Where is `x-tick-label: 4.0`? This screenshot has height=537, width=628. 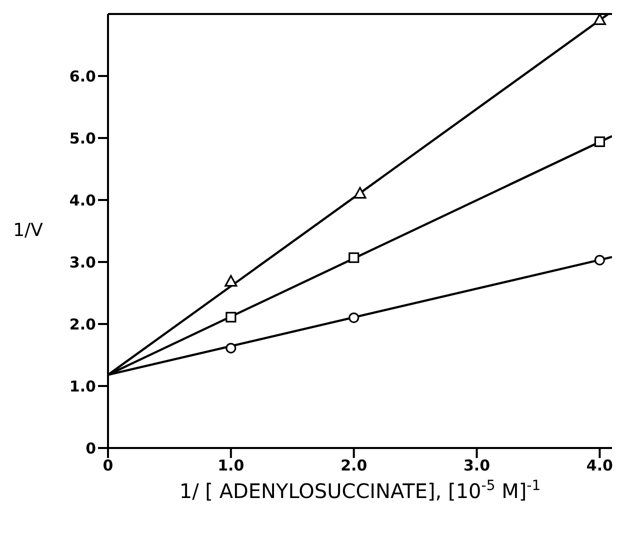
x-tick-label: 4.0 is located at coordinates (599, 465).